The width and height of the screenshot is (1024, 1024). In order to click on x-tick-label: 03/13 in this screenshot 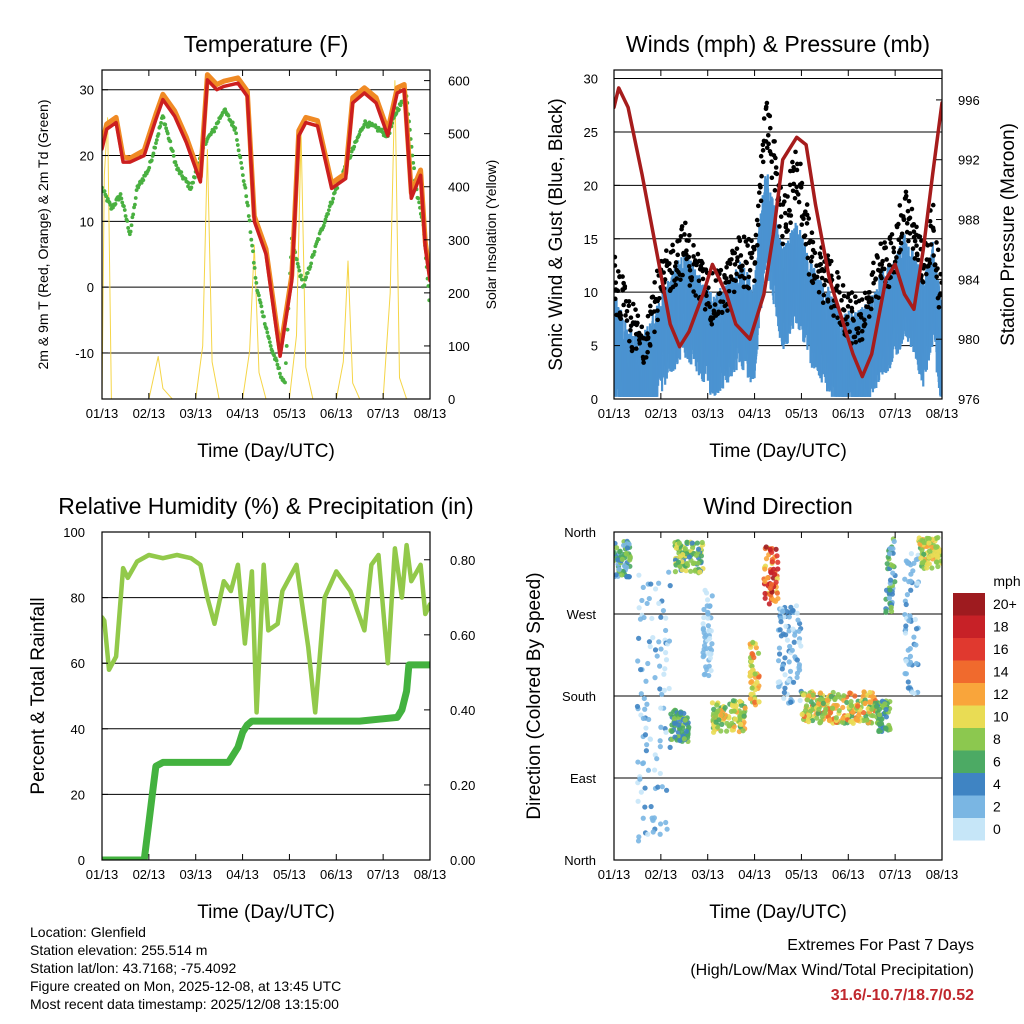, I will do `click(707, 874)`.